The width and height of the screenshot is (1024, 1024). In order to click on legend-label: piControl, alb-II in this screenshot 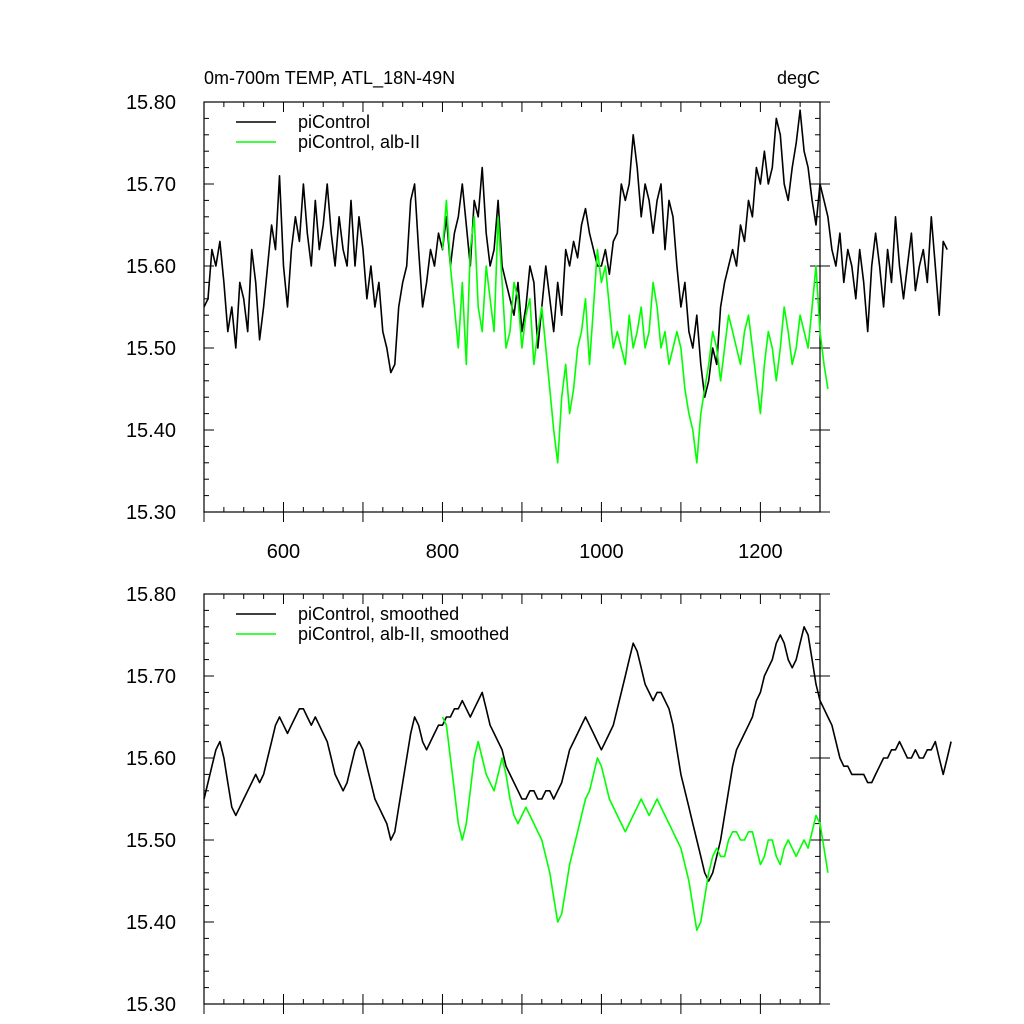, I will do `click(359, 142)`.